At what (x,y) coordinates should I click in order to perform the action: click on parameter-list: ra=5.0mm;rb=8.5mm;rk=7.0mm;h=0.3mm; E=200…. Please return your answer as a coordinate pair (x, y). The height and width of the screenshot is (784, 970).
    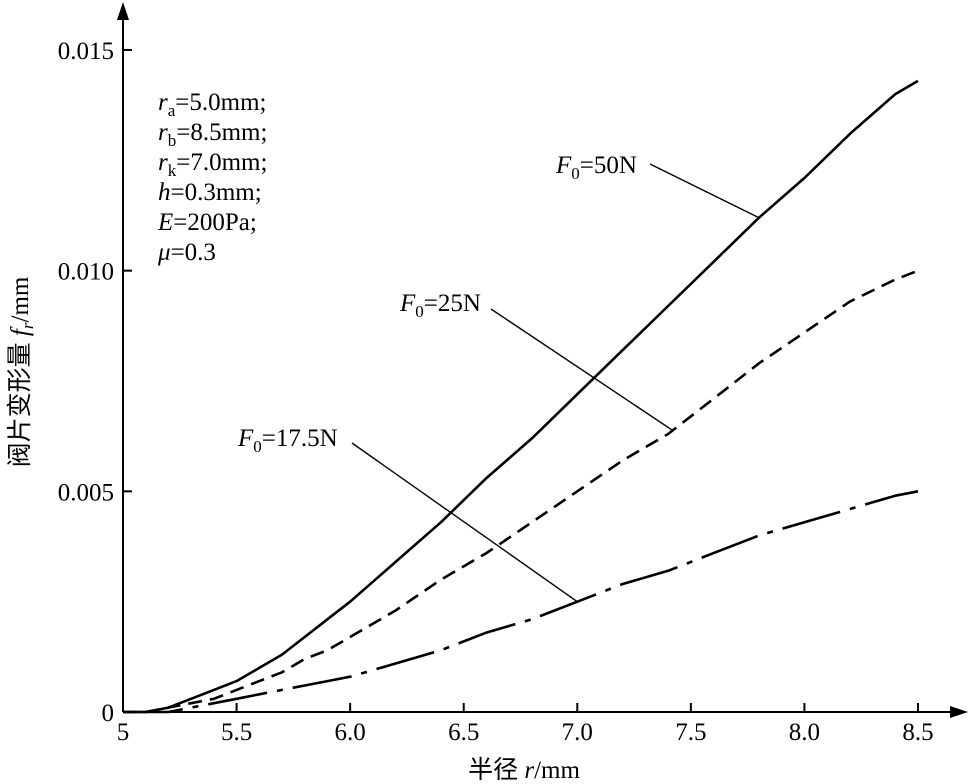
    Looking at the image, I should click on (212, 177).